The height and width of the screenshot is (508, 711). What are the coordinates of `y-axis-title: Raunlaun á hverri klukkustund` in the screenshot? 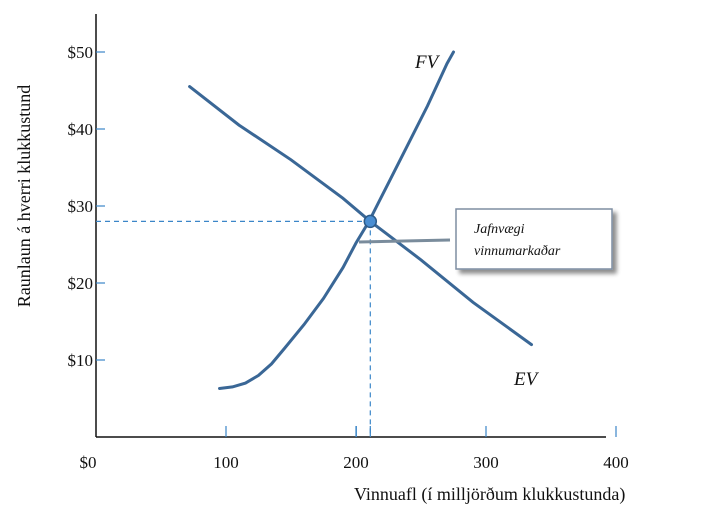 It's located at (24, 196).